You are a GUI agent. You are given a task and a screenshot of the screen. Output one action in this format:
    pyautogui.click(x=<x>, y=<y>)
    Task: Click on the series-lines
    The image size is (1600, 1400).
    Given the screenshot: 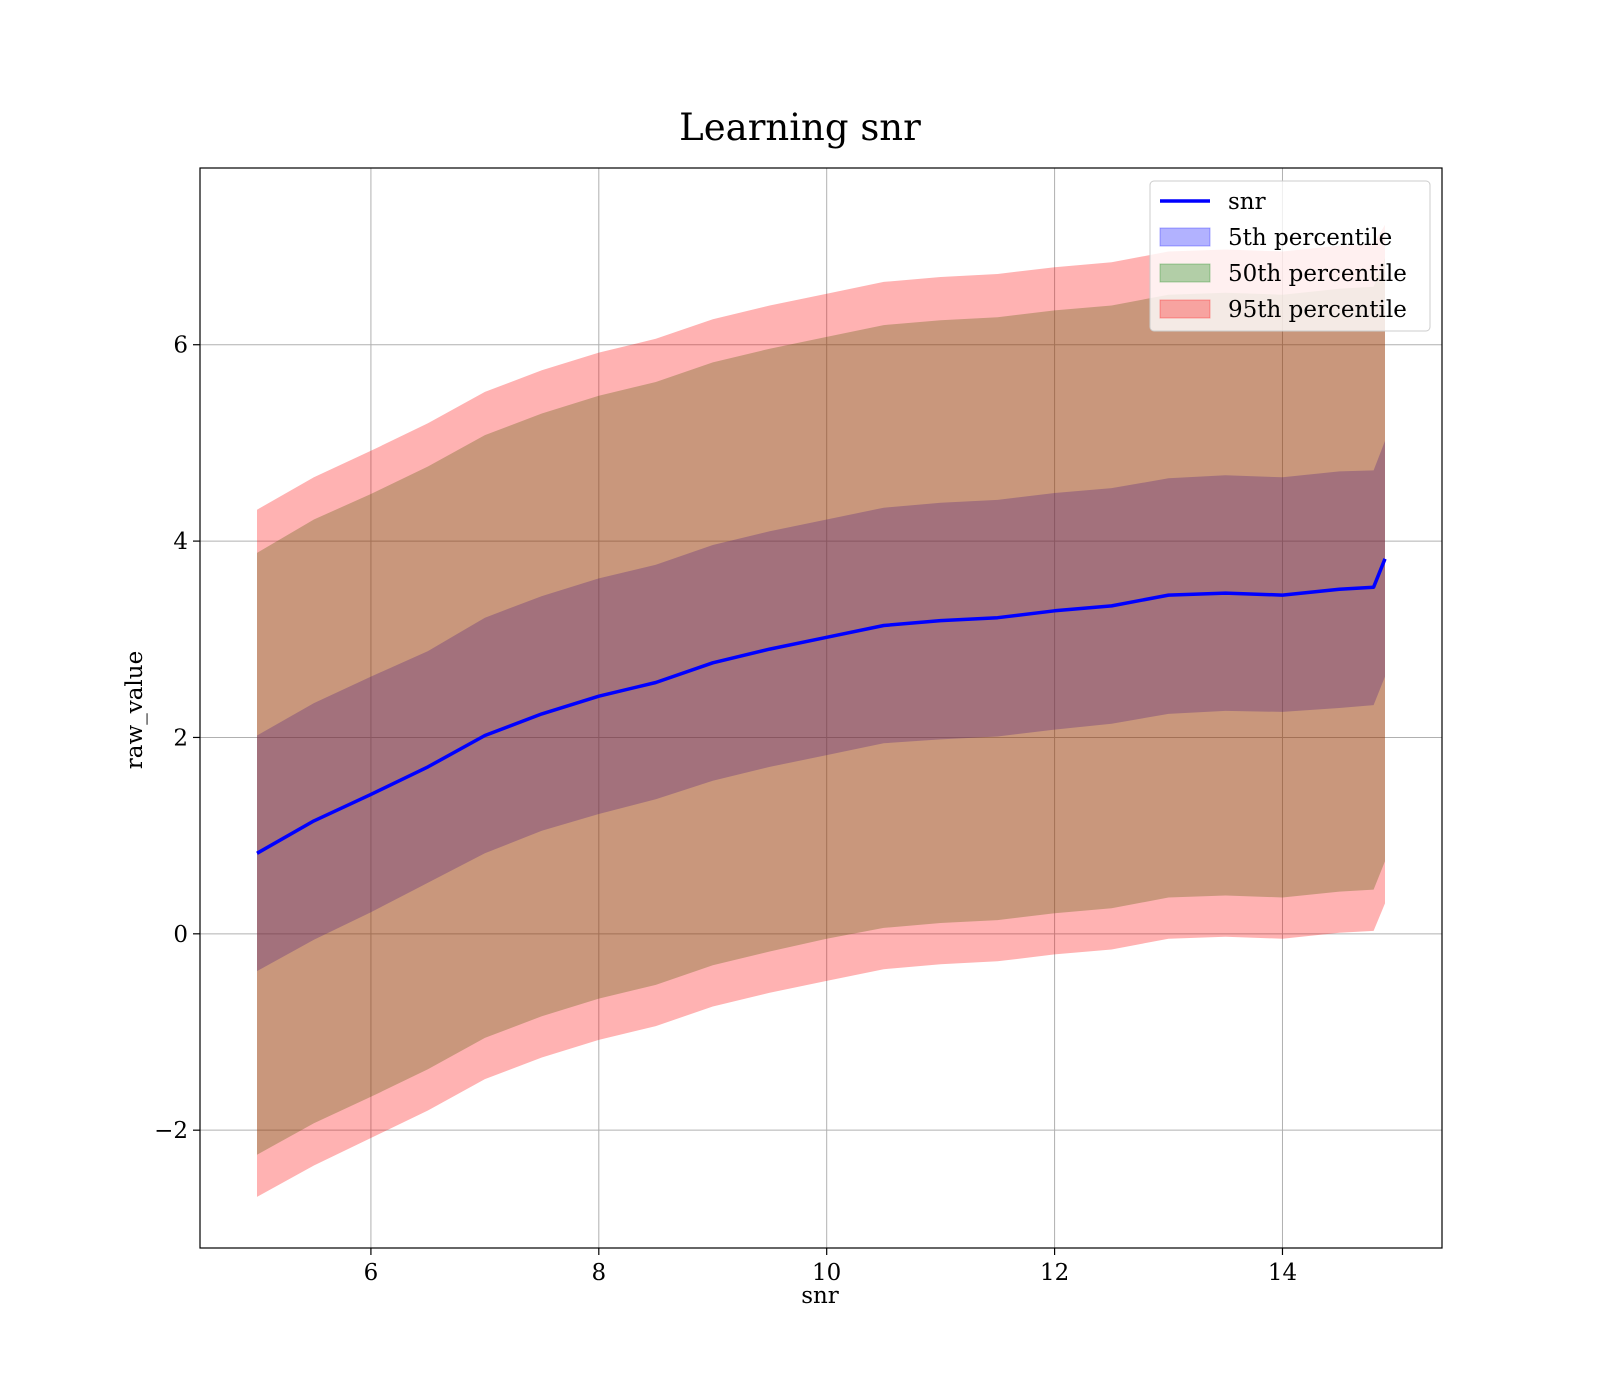 What is the action you would take?
    pyautogui.click(x=821, y=706)
    